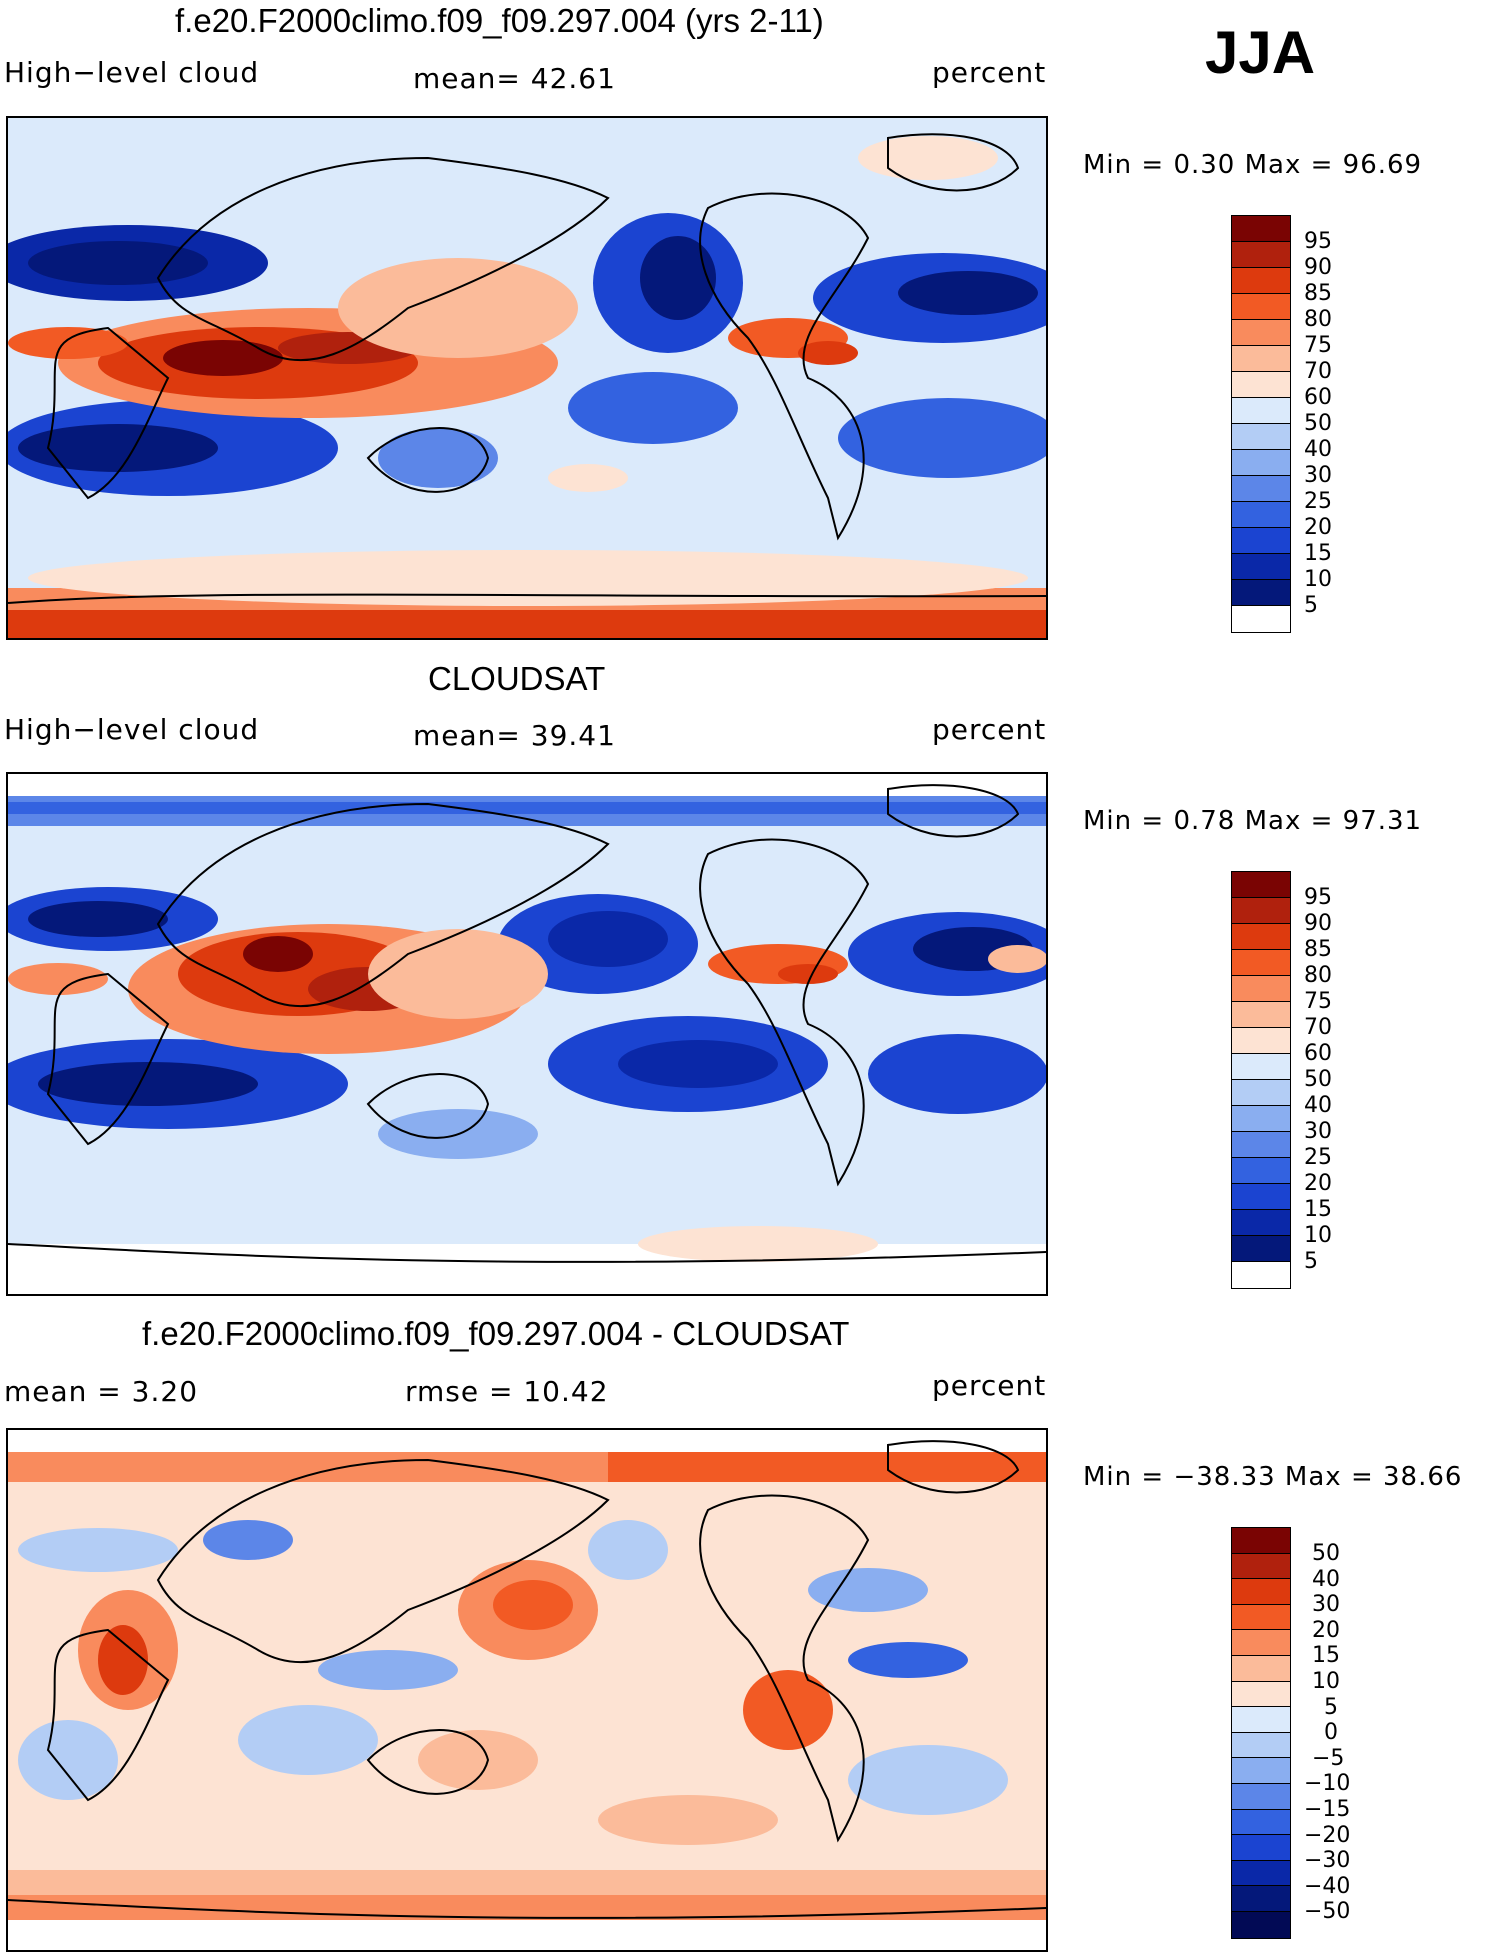 Image resolution: width=1499 pixels, height=1956 pixels. I want to click on panel-1-colorbar, so click(1261, 424).